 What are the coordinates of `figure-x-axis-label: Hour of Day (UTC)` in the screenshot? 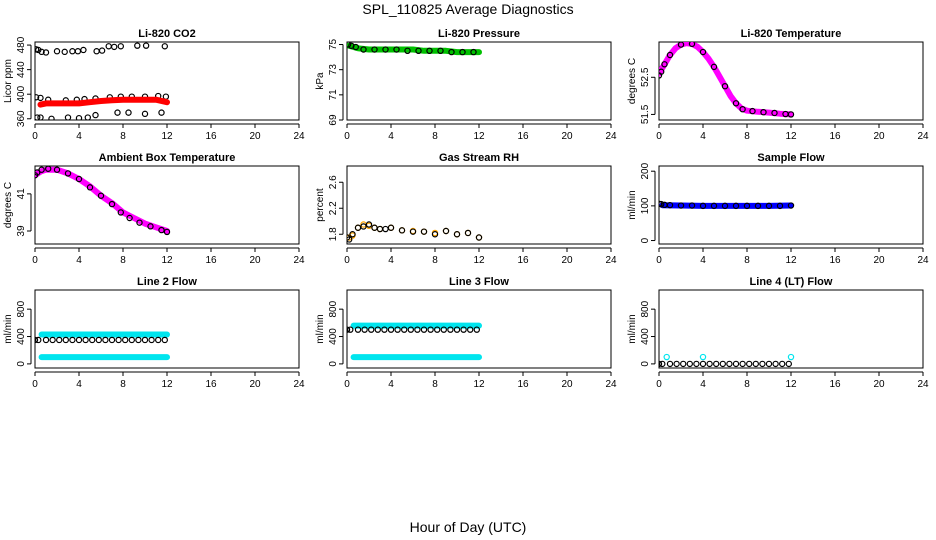 It's located at (468, 527).